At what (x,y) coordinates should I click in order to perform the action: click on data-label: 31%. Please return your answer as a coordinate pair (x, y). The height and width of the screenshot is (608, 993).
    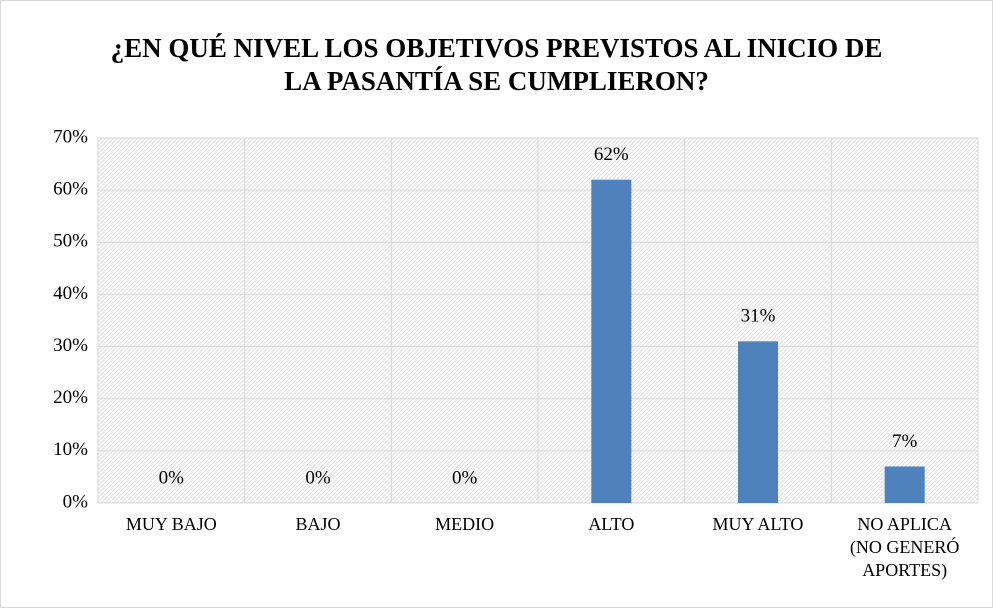
    Looking at the image, I should click on (758, 316).